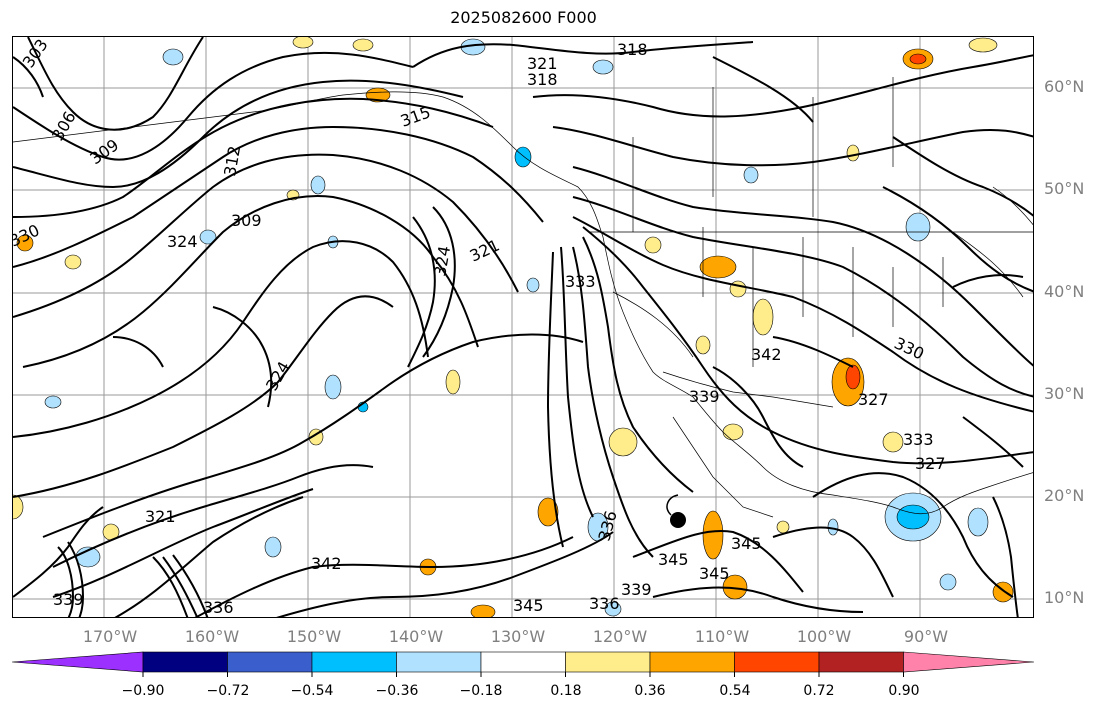 The image size is (1105, 712). I want to click on colorbar, so click(523, 664).